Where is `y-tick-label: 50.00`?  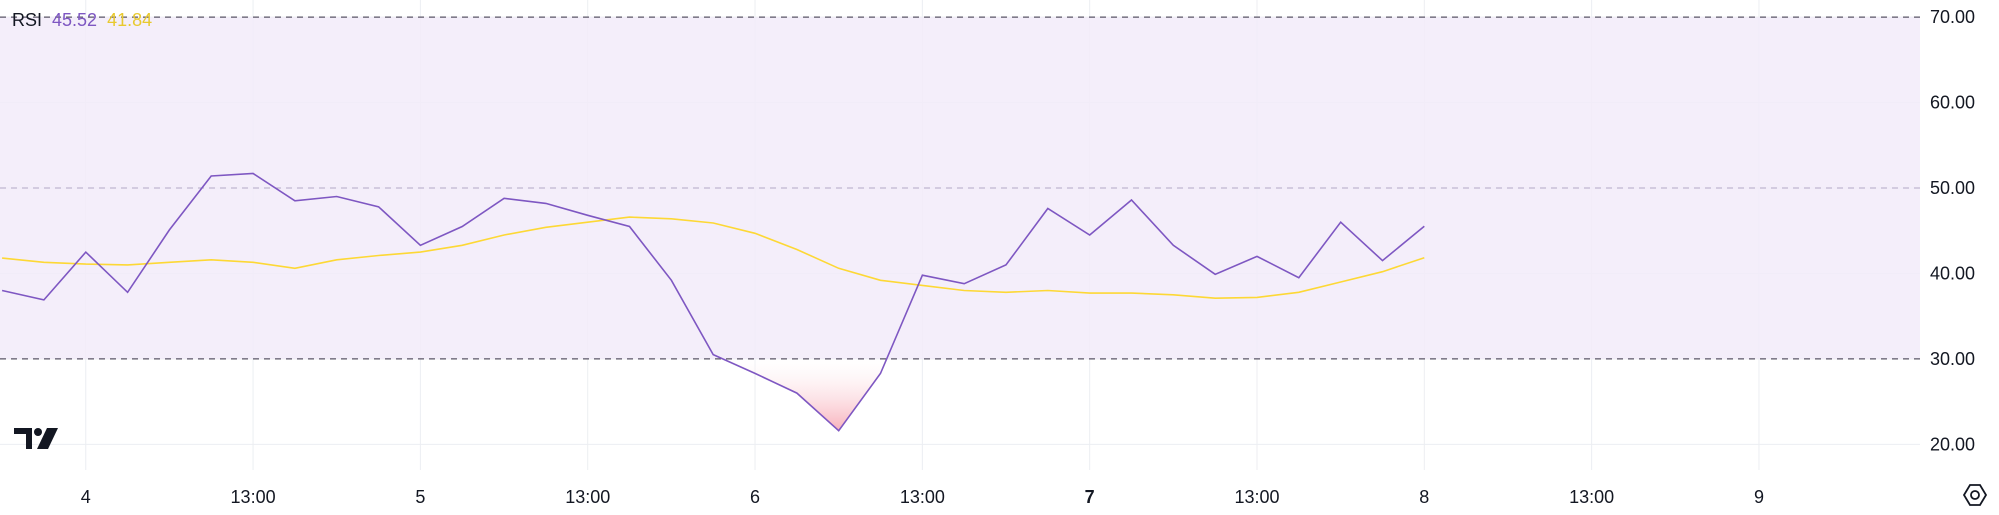
y-tick-label: 50.00 is located at coordinates (1952, 188).